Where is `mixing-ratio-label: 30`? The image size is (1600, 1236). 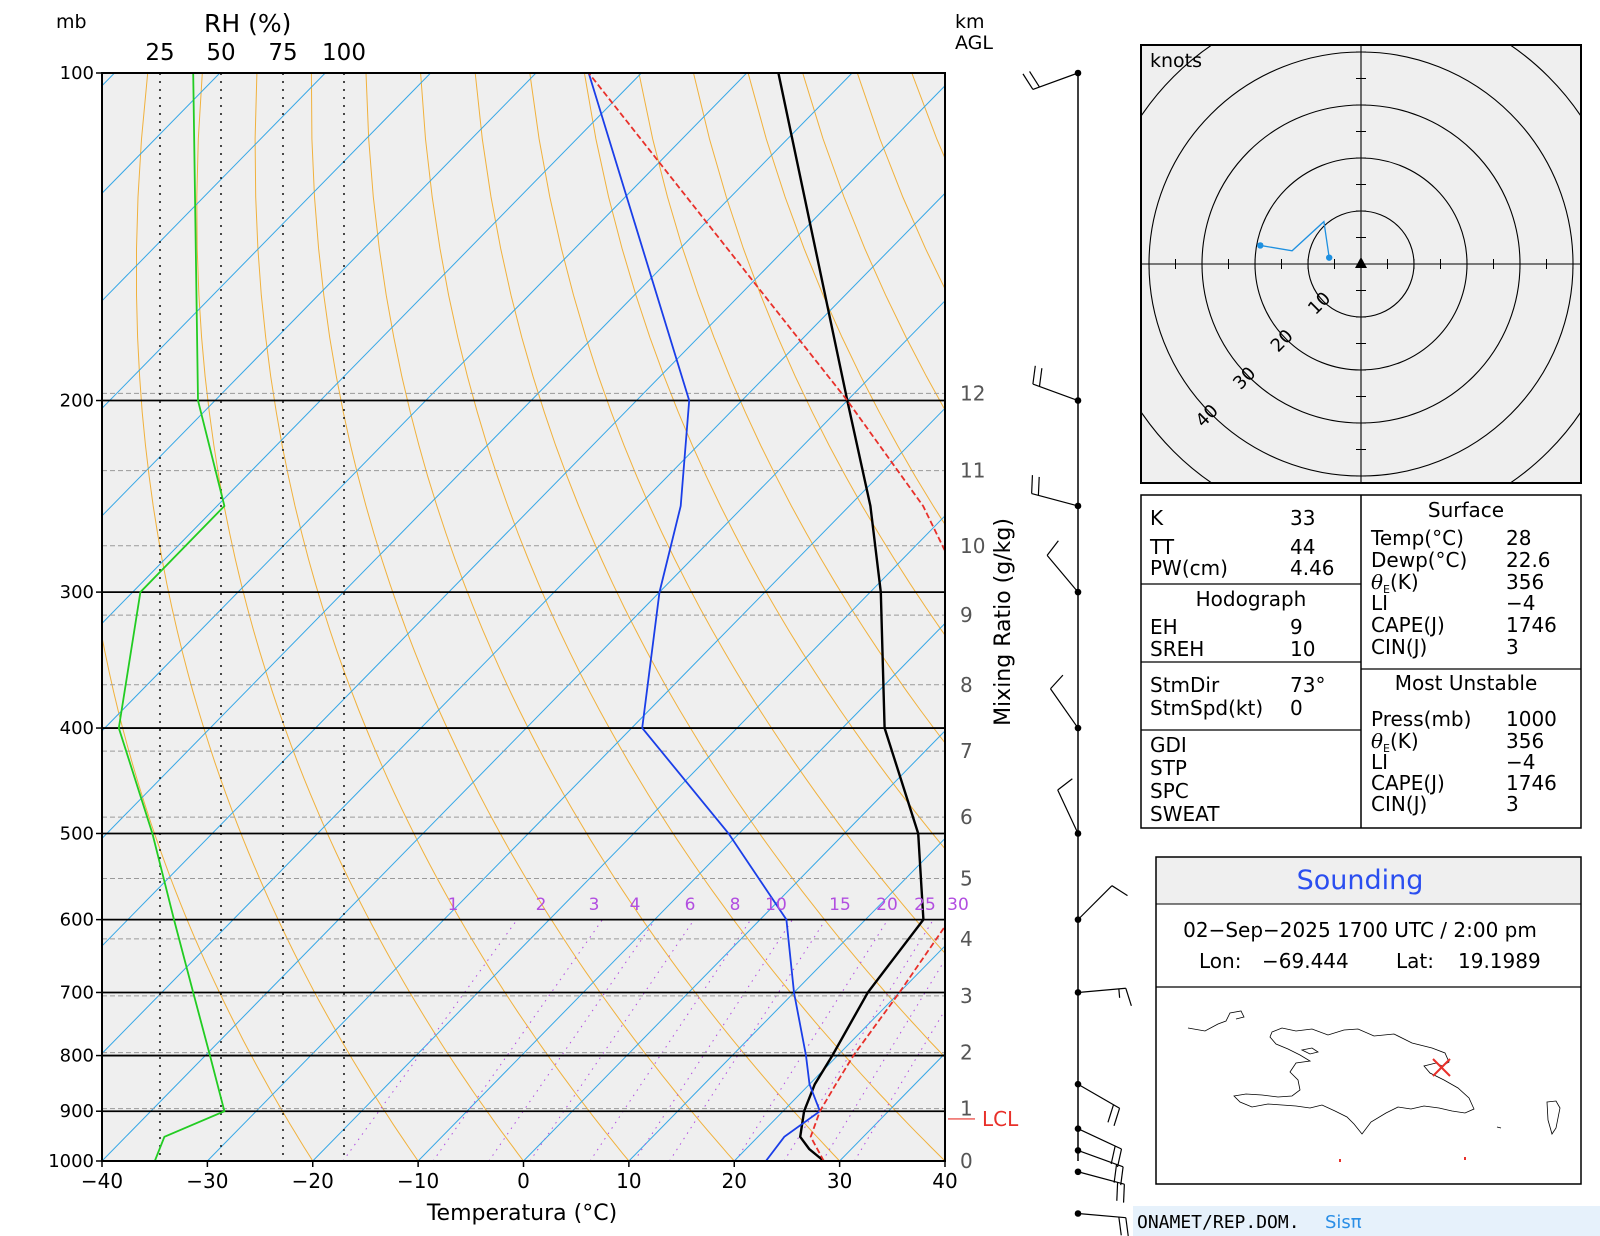
mixing-ratio-label: 30 is located at coordinates (958, 905).